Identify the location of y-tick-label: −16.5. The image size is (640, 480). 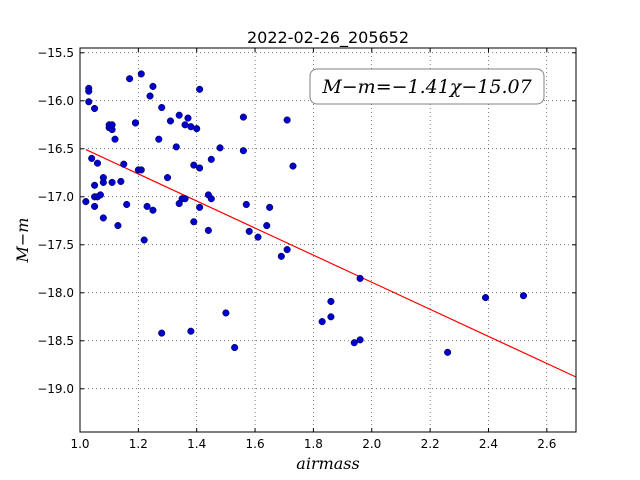
(55, 149).